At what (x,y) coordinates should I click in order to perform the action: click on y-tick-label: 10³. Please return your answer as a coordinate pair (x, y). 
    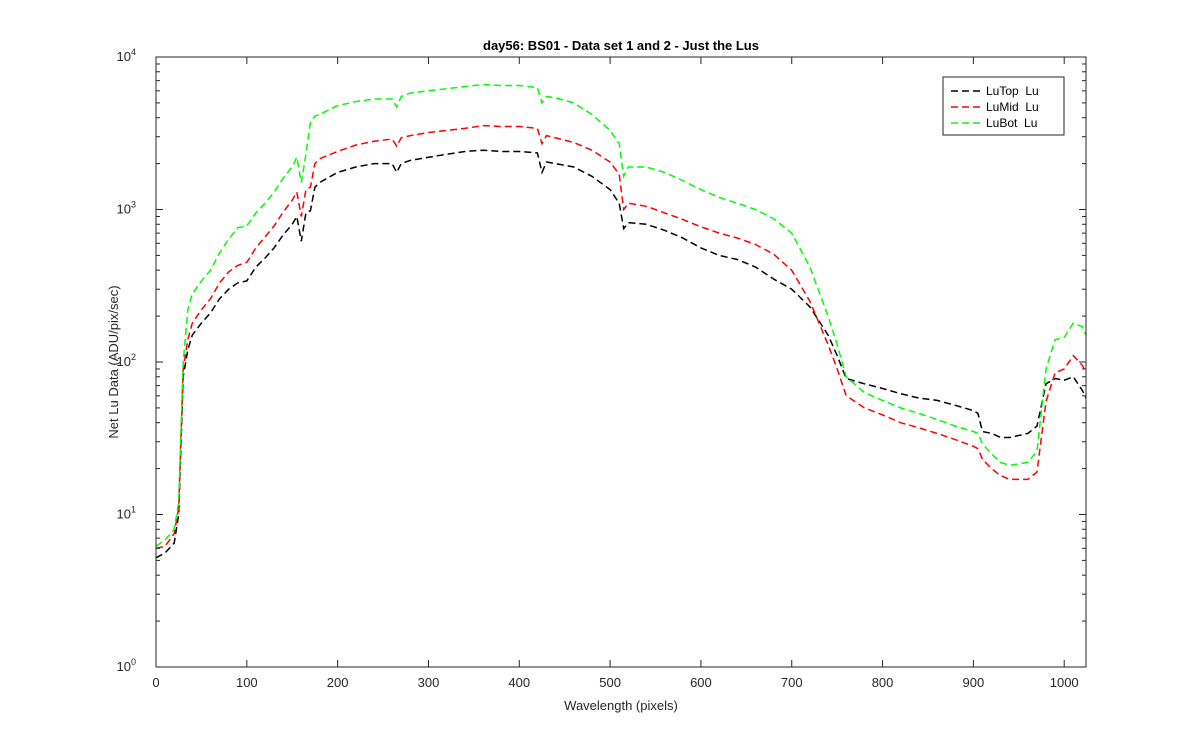
    Looking at the image, I should click on (126, 208).